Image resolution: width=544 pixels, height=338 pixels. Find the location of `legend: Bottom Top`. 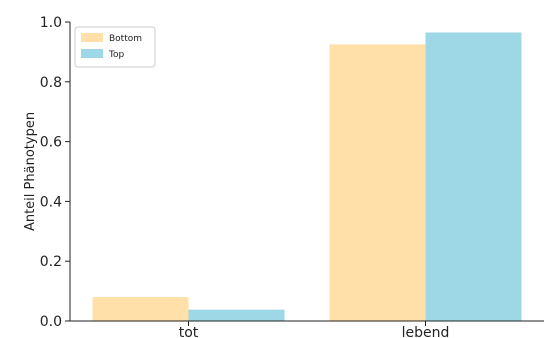

legend: Bottom Top is located at coordinates (115, 47).